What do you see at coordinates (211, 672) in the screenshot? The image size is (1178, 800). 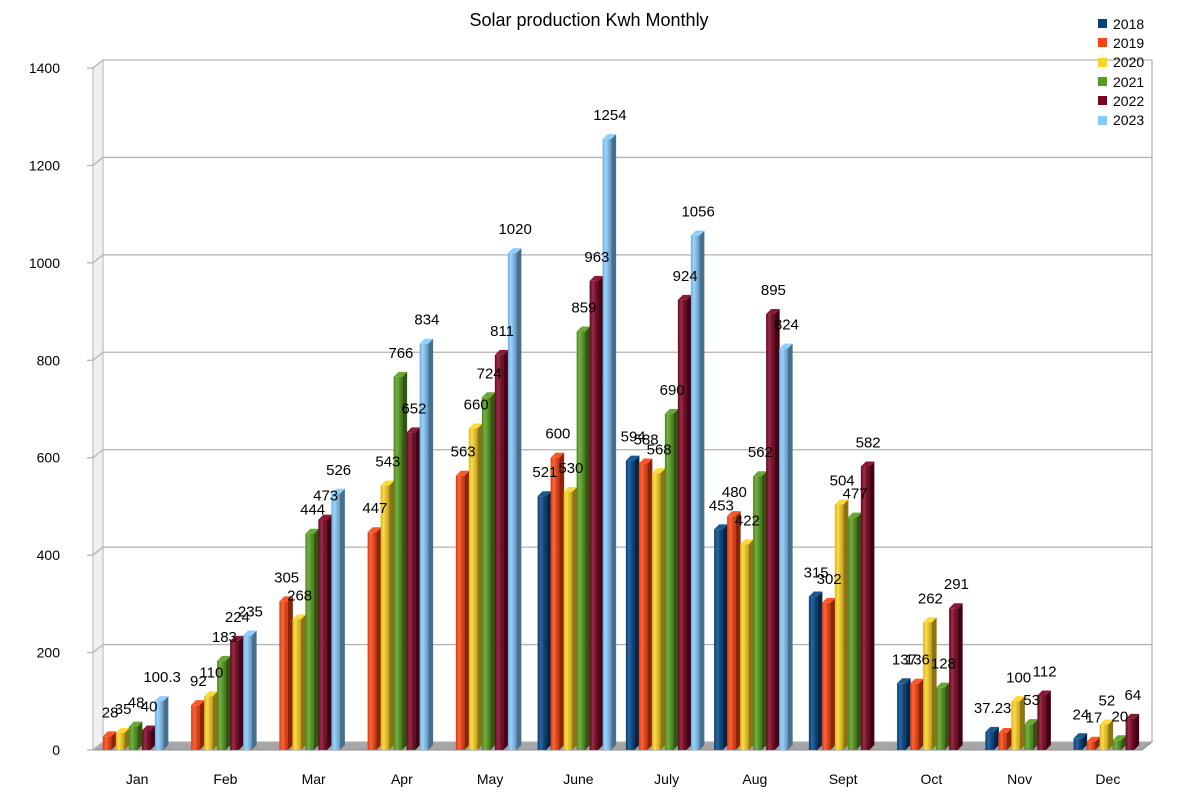 I see `data-label-2020-Feb: 110` at bounding box center [211, 672].